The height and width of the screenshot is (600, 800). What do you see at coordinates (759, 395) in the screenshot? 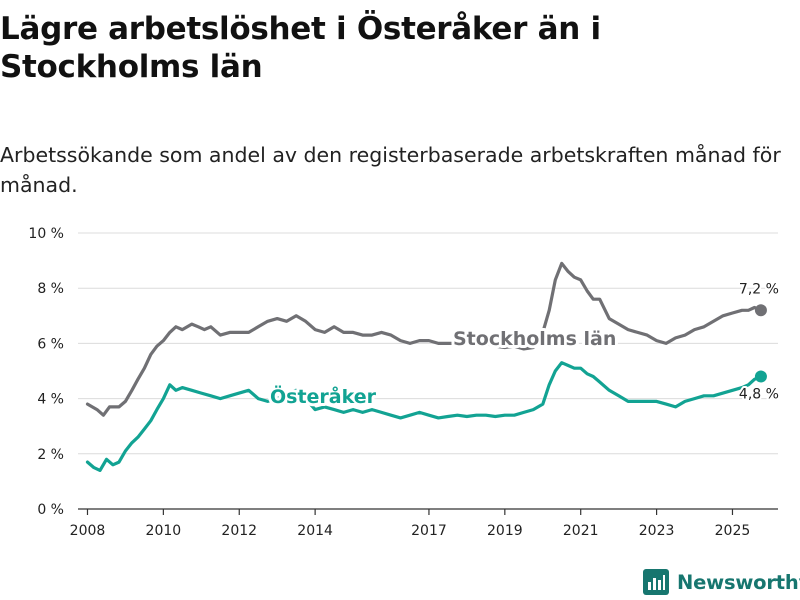
I see `end-value-label: 4,8 %` at bounding box center [759, 395].